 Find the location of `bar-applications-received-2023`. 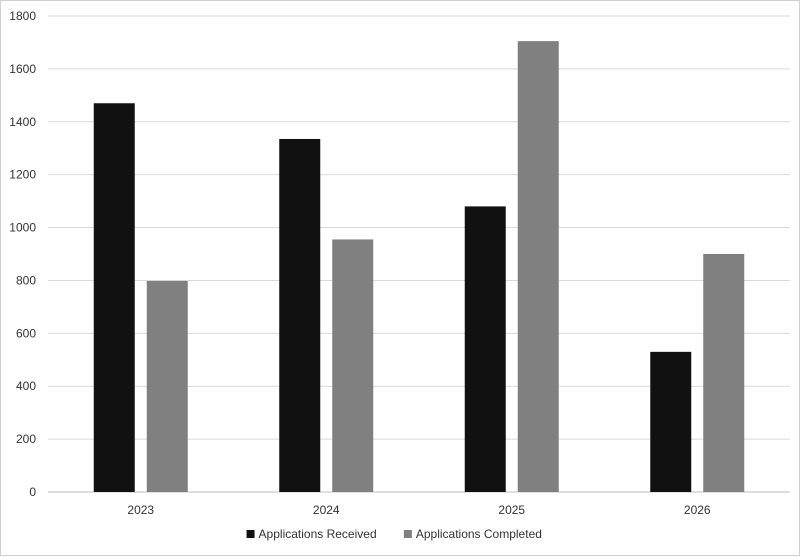

bar-applications-received-2023 is located at coordinates (114, 298).